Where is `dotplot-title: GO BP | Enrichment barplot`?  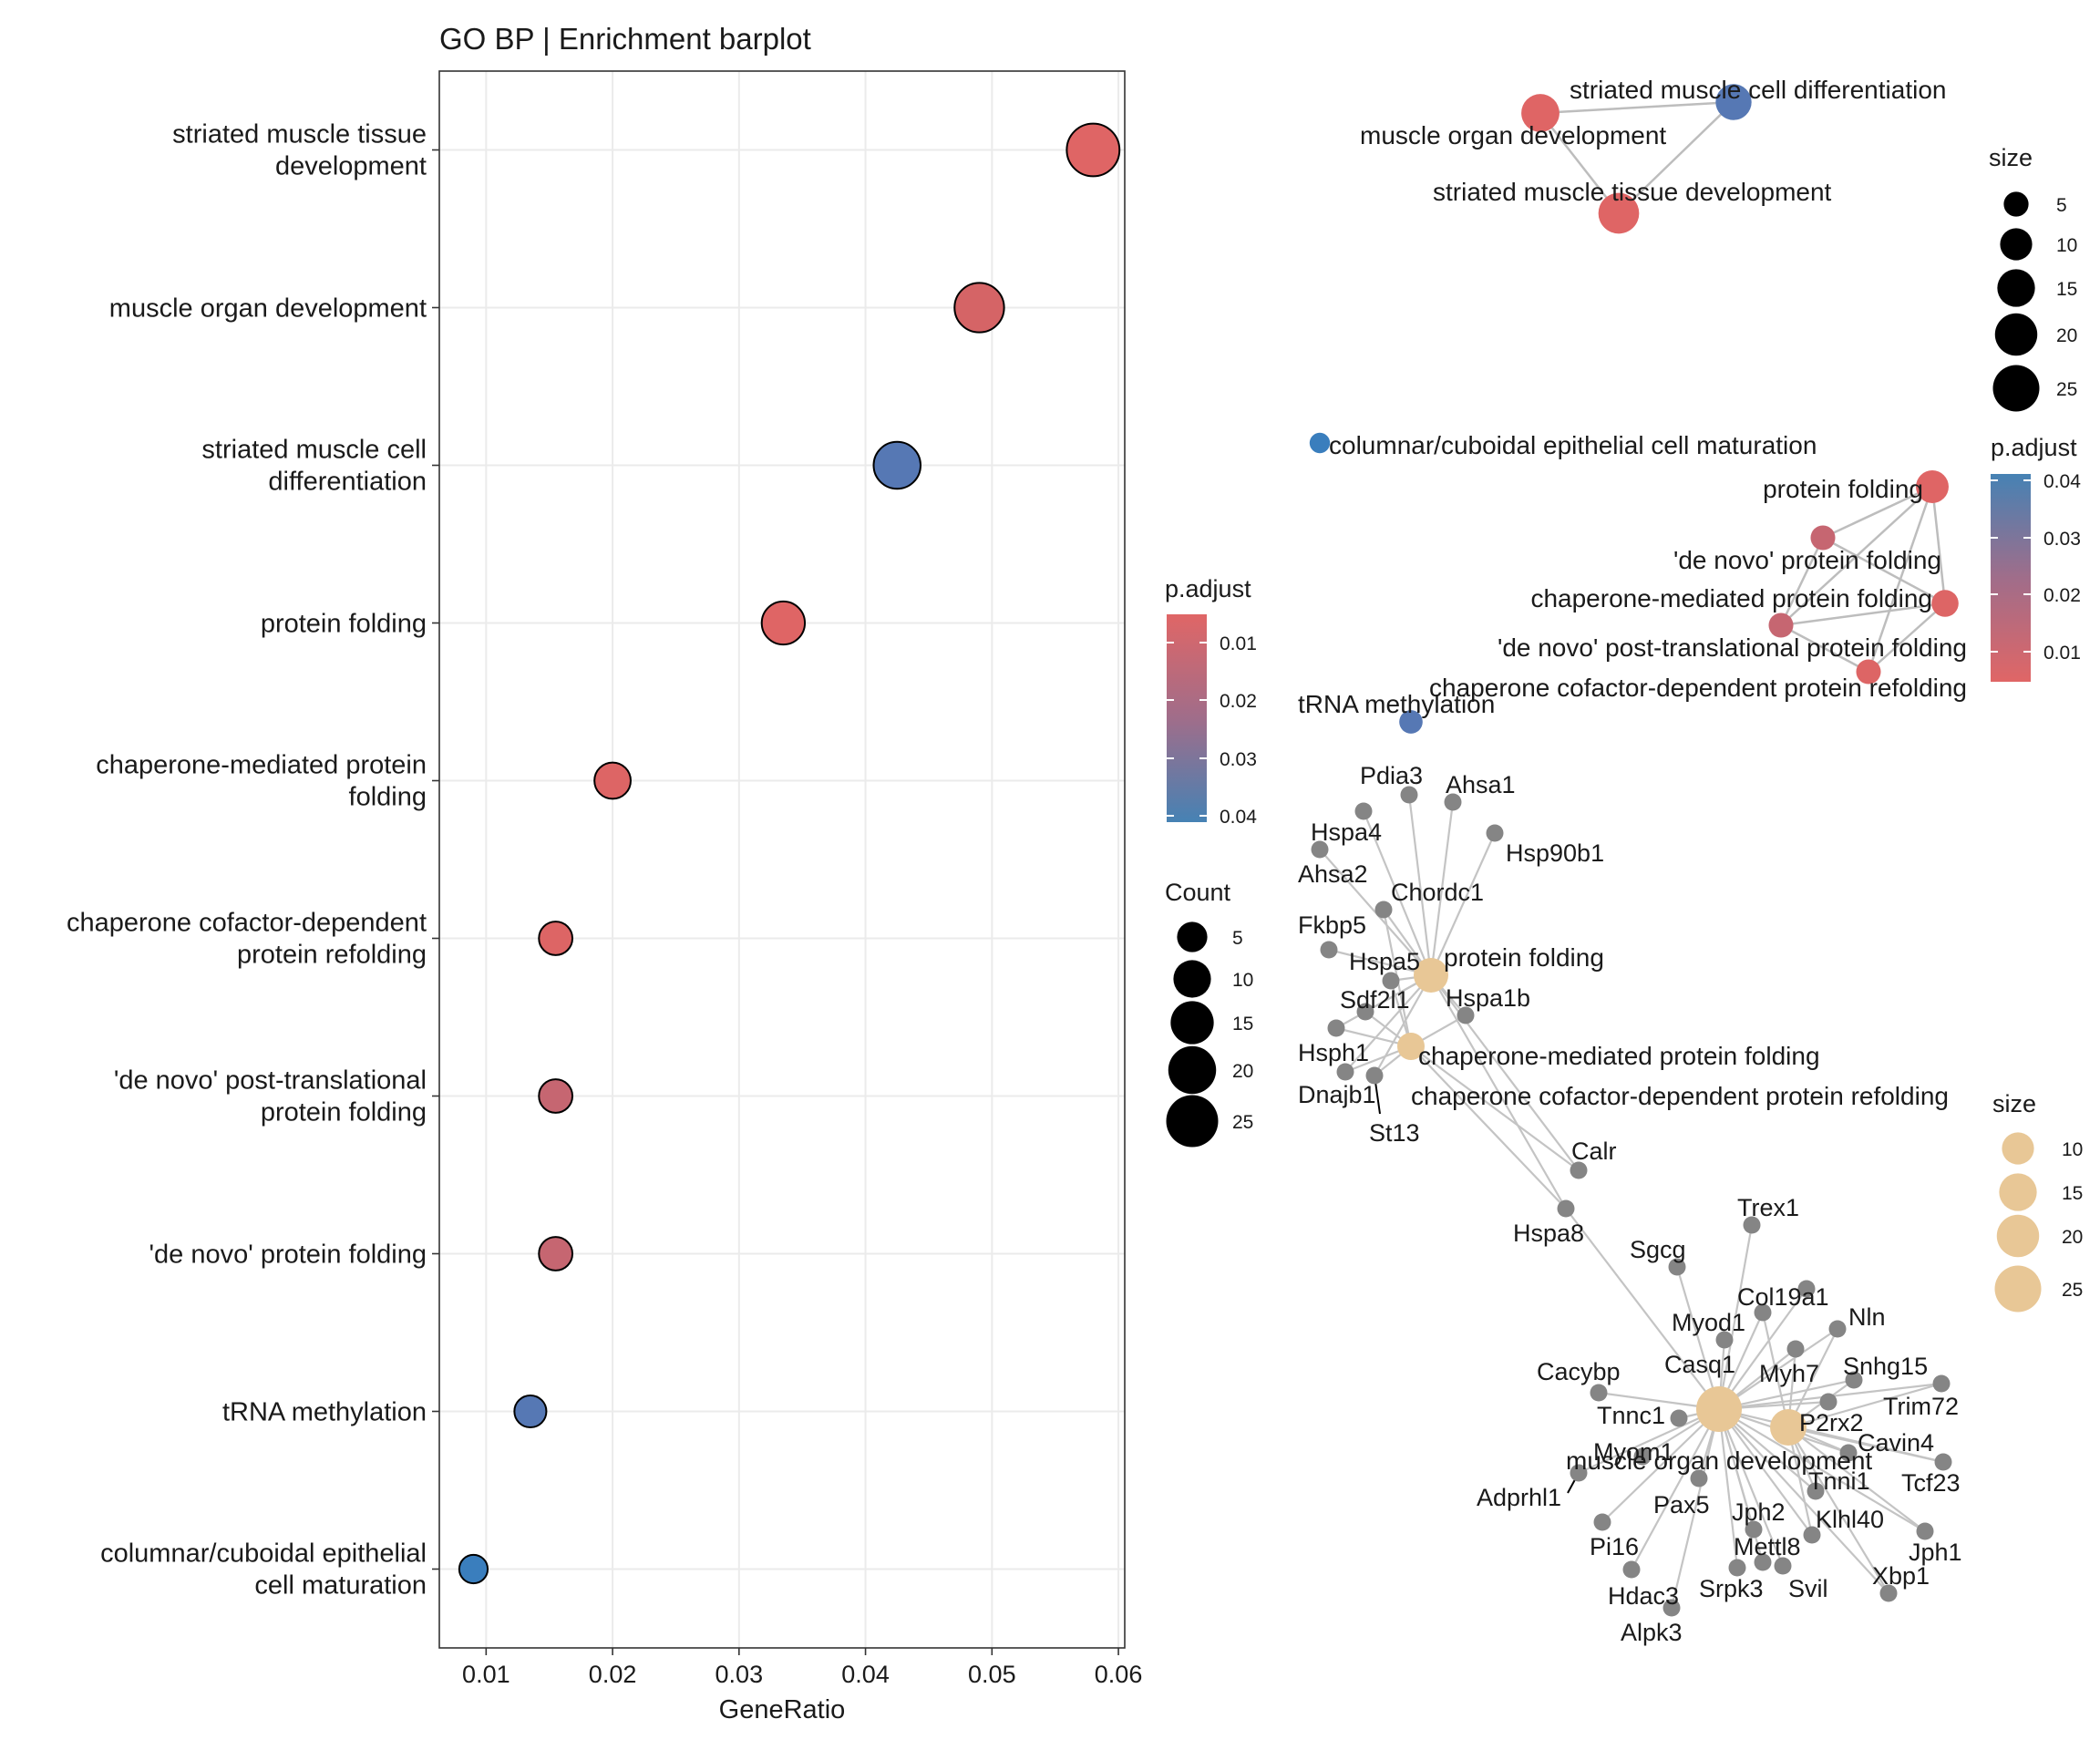 dotplot-title: GO BP | Enrichment barplot is located at coordinates (625, 39).